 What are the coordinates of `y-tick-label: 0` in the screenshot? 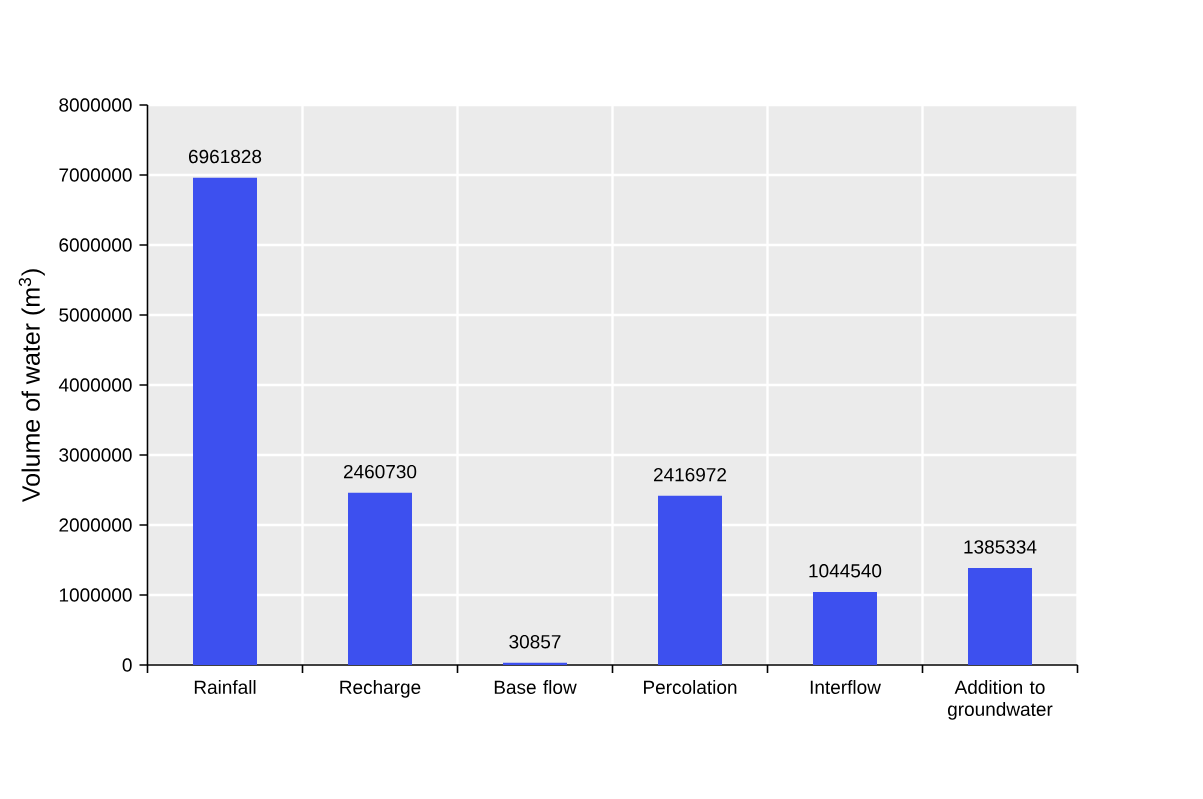 It's located at (127, 665).